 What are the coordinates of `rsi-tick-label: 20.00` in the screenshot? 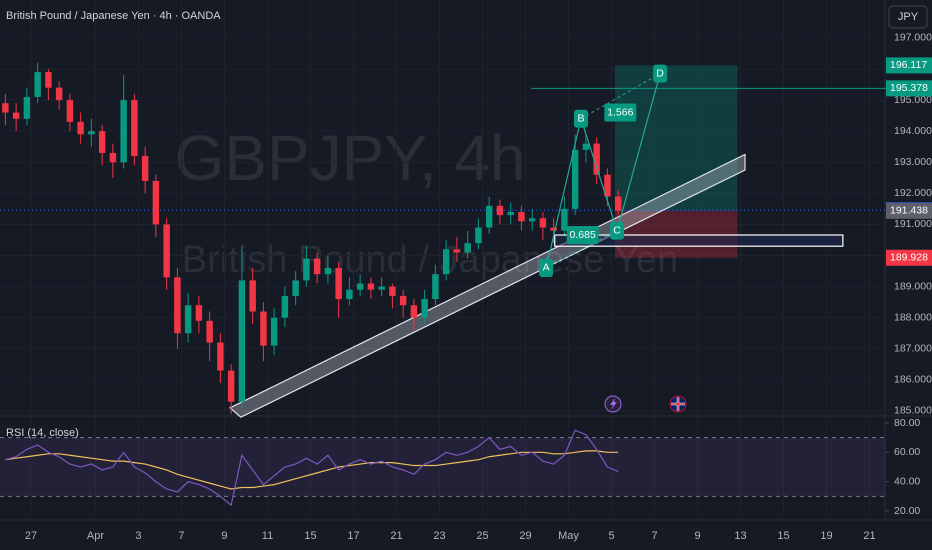 It's located at (907, 511).